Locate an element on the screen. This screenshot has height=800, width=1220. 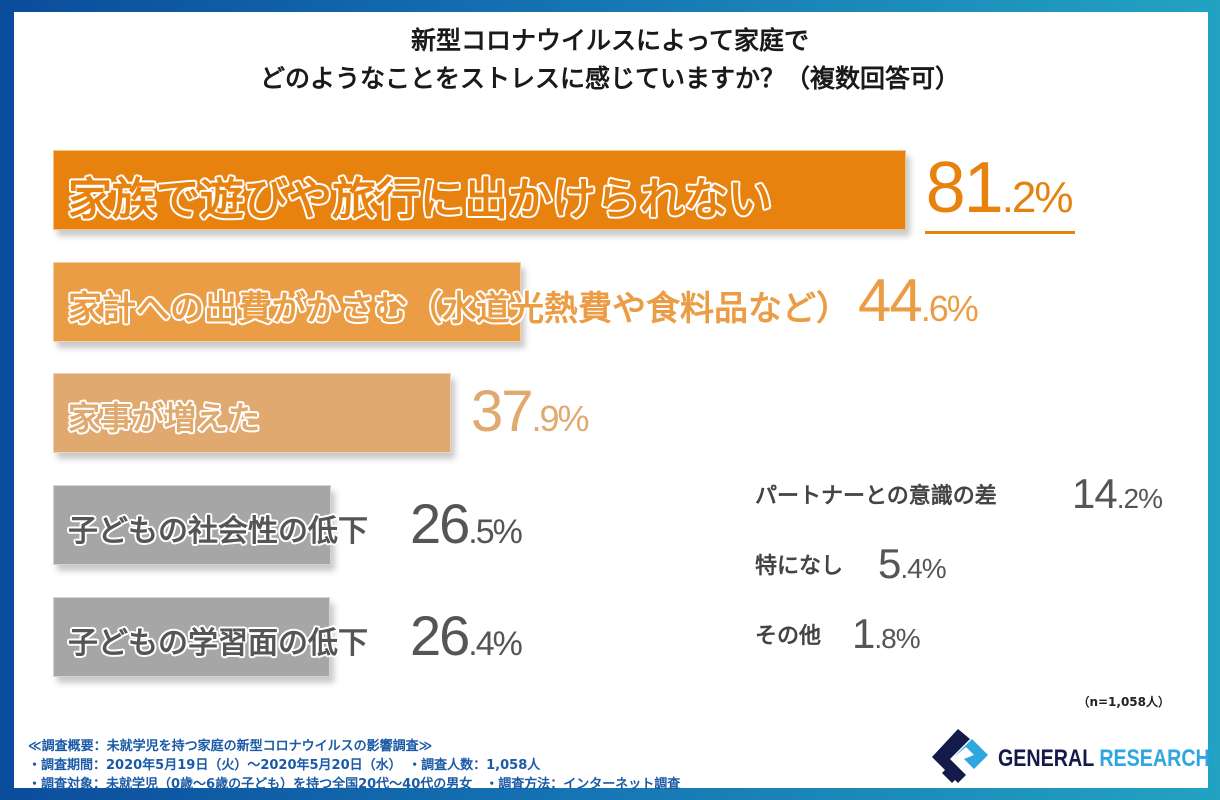
value-label-5: 26.4% is located at coordinates (466, 635).